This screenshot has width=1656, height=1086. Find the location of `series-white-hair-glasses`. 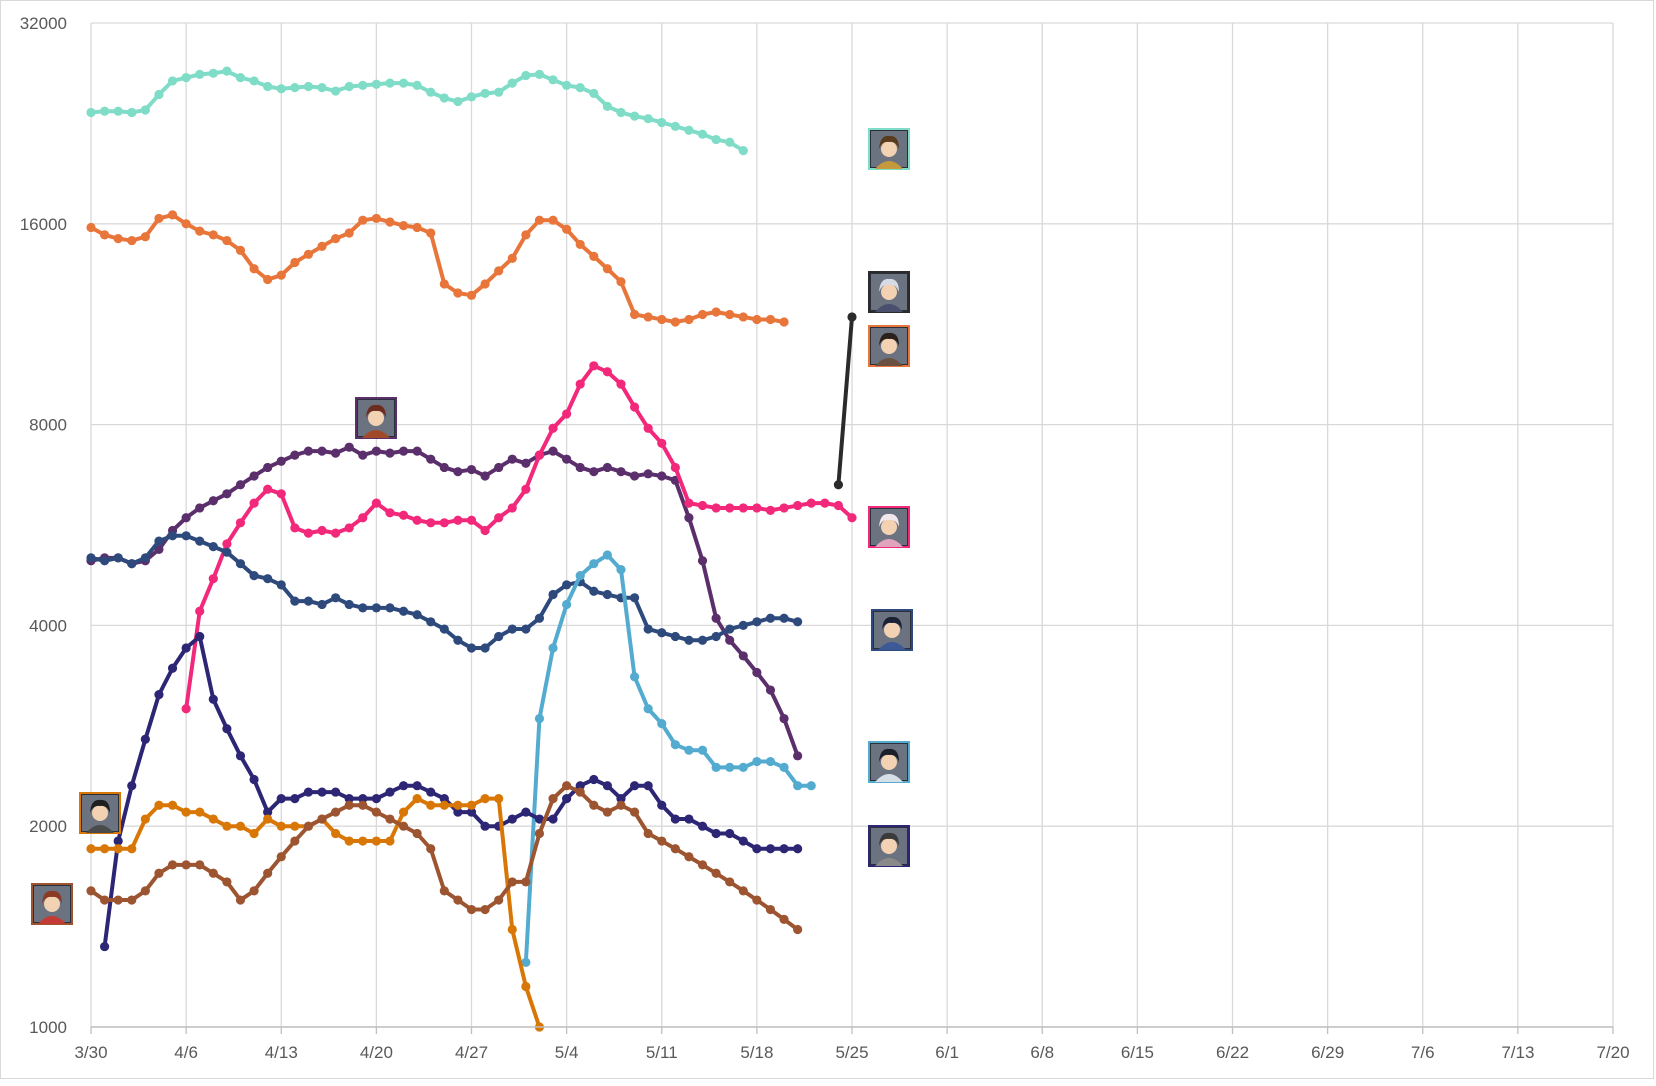

series-white-hair-glasses is located at coordinates (519, 537).